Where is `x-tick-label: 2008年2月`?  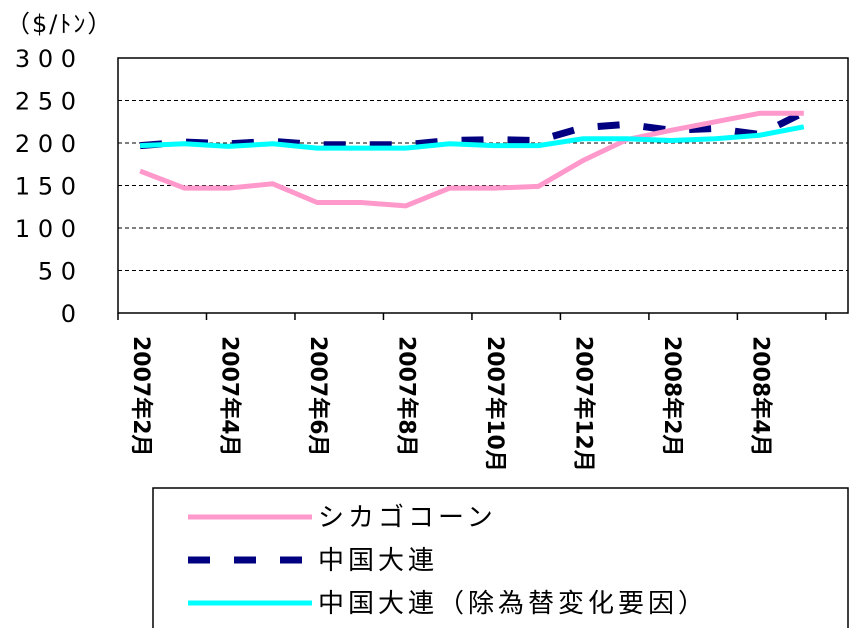 x-tick-label: 2008年2月 is located at coordinates (672, 396).